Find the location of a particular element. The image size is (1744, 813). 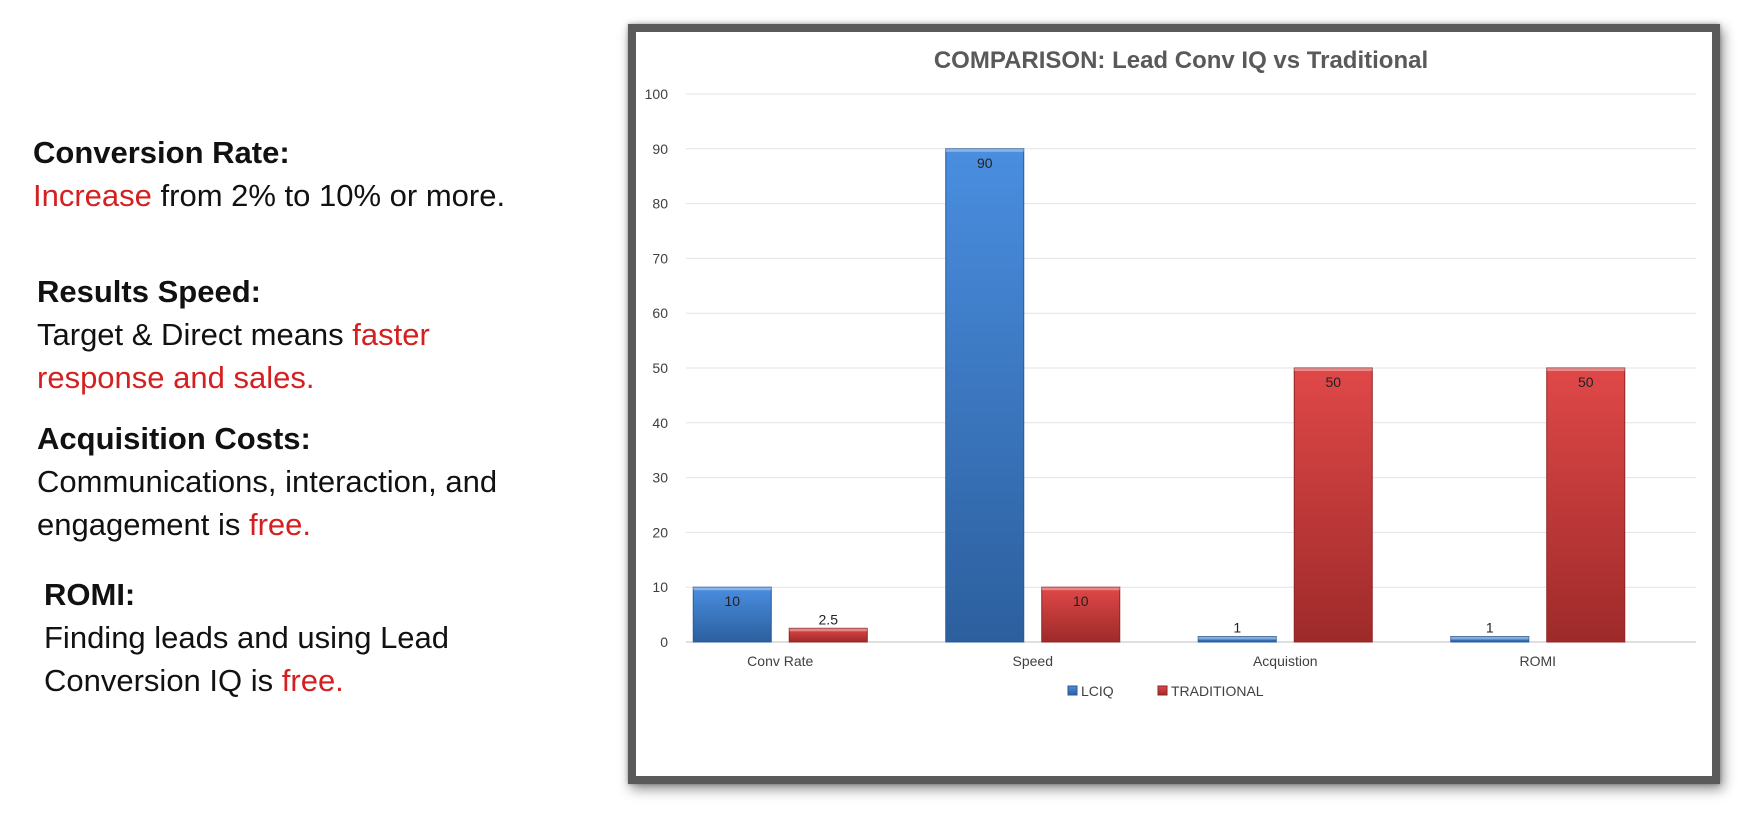

body-text: Conversion IQ is is located at coordinates (163, 680).